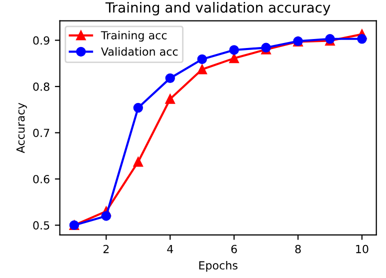 This screenshot has height=278, width=386. I want to click on x-tick-label: 4, so click(170, 249).